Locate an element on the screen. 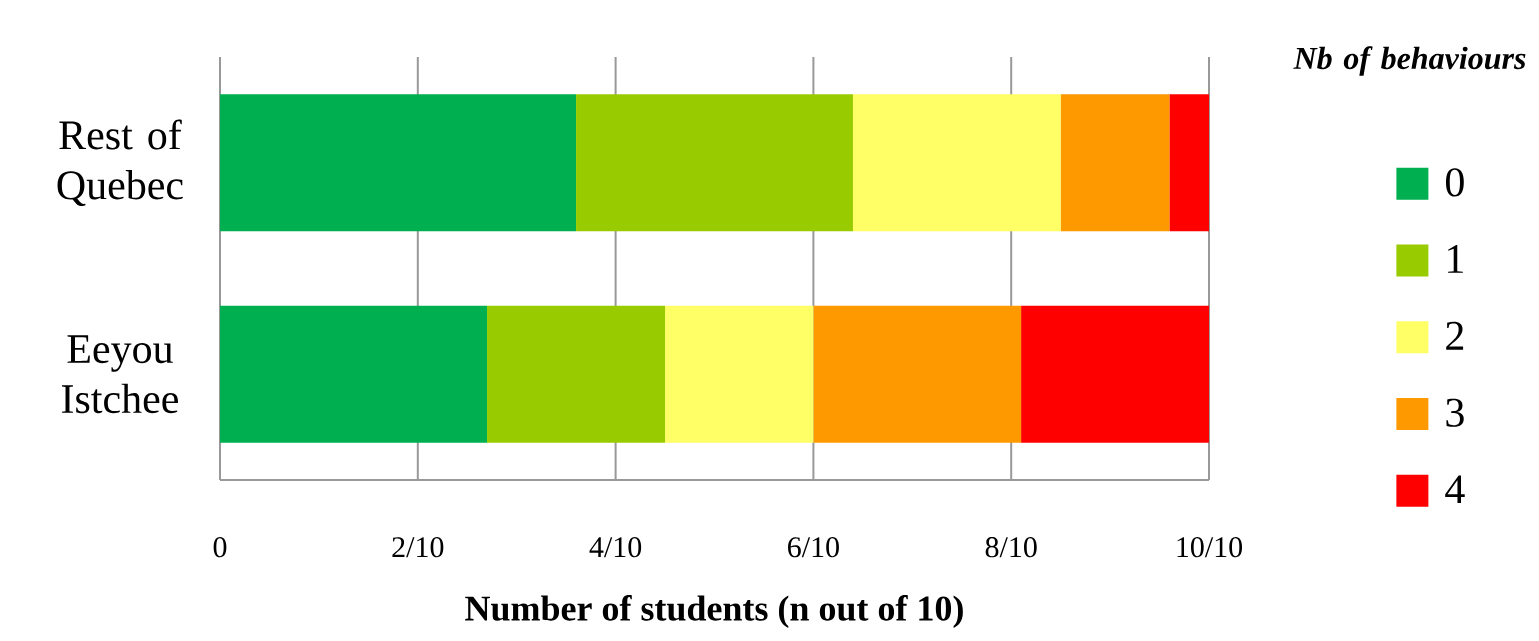 This screenshot has width=1539, height=641. x-tick-label: 10/10 is located at coordinates (1210, 547).